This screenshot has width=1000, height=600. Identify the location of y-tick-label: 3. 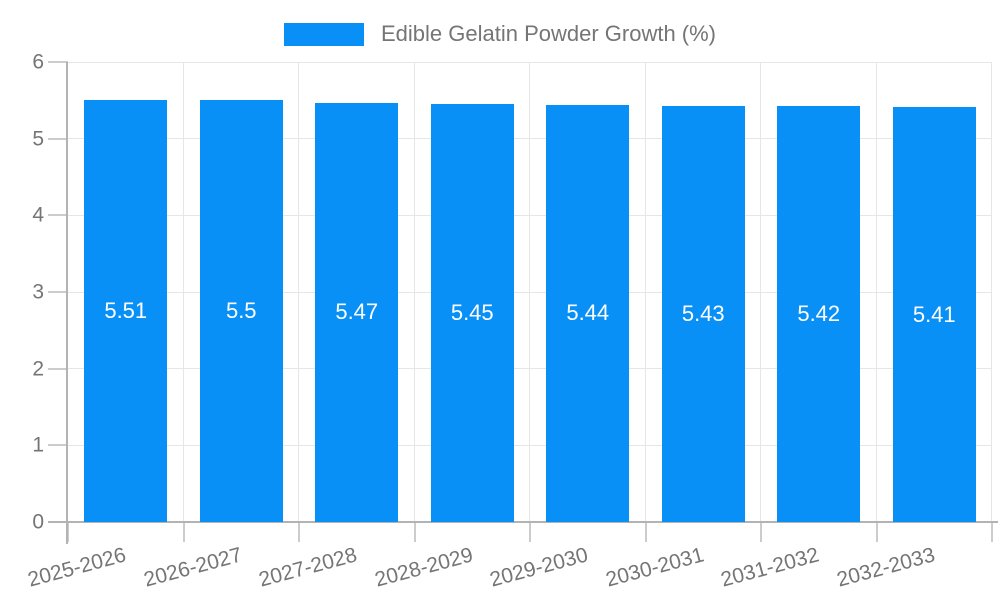
(38, 292).